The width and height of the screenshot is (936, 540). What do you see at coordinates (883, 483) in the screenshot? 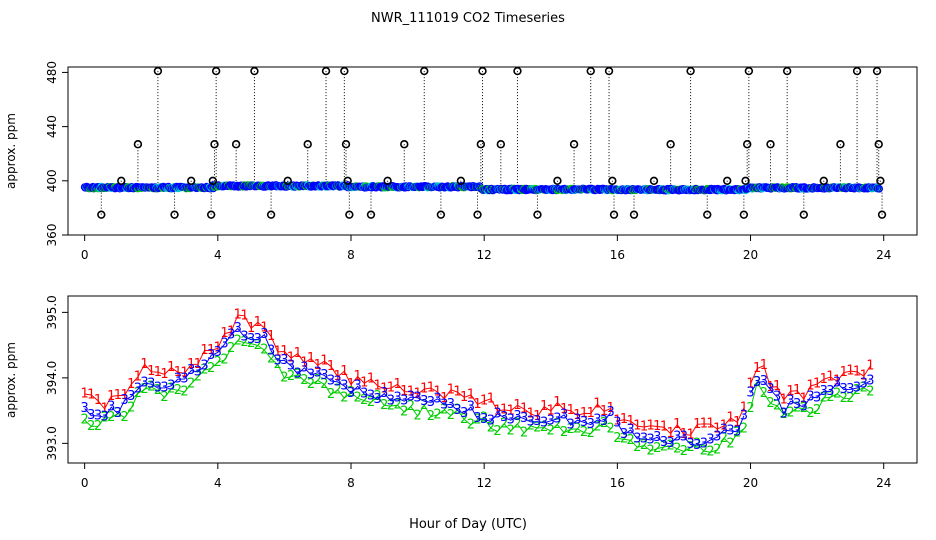
I see `bottom-x-tick-label: 24` at bounding box center [883, 483].